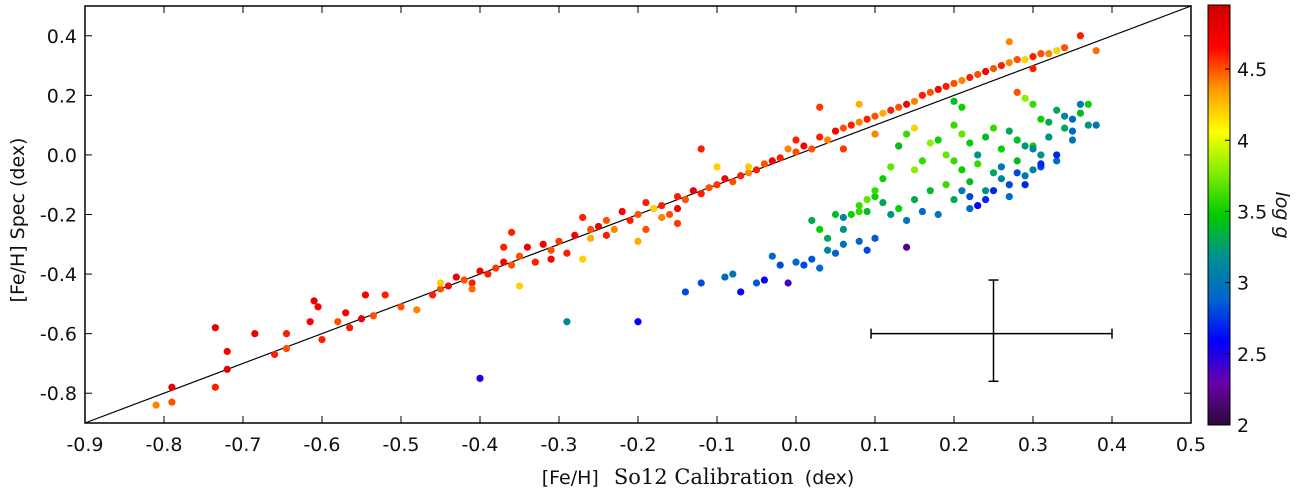 This screenshot has height=502, width=1306. I want to click on x-tick-label: 0.5, so click(1191, 445).